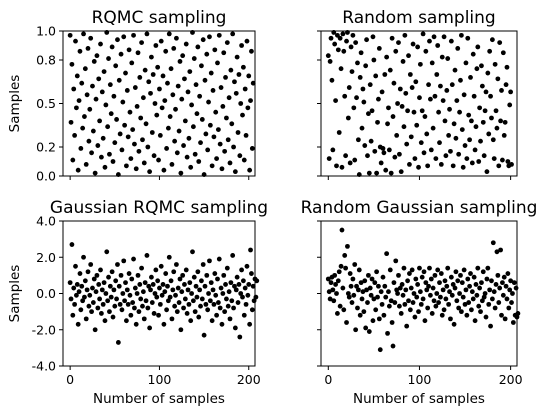 Image resolution: width=550 pixels, height=416 pixels. What do you see at coordinates (44, 329) in the screenshot?
I see `y-tick-label: -2.0` at bounding box center [44, 329].